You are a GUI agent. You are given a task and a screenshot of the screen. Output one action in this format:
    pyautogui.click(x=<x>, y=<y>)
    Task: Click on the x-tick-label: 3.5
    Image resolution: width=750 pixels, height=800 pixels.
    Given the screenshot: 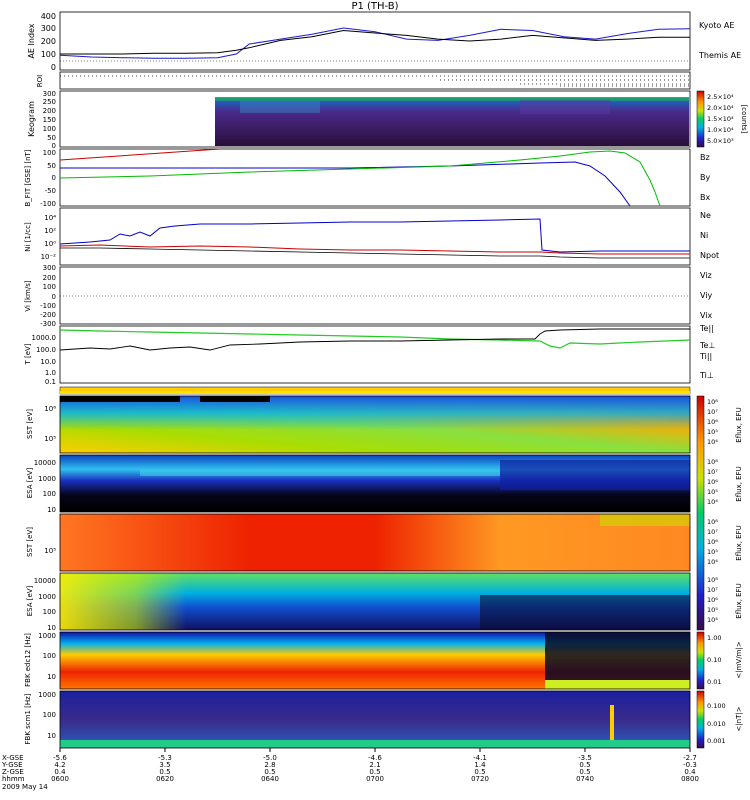 What is the action you would take?
    pyautogui.click(x=164, y=765)
    